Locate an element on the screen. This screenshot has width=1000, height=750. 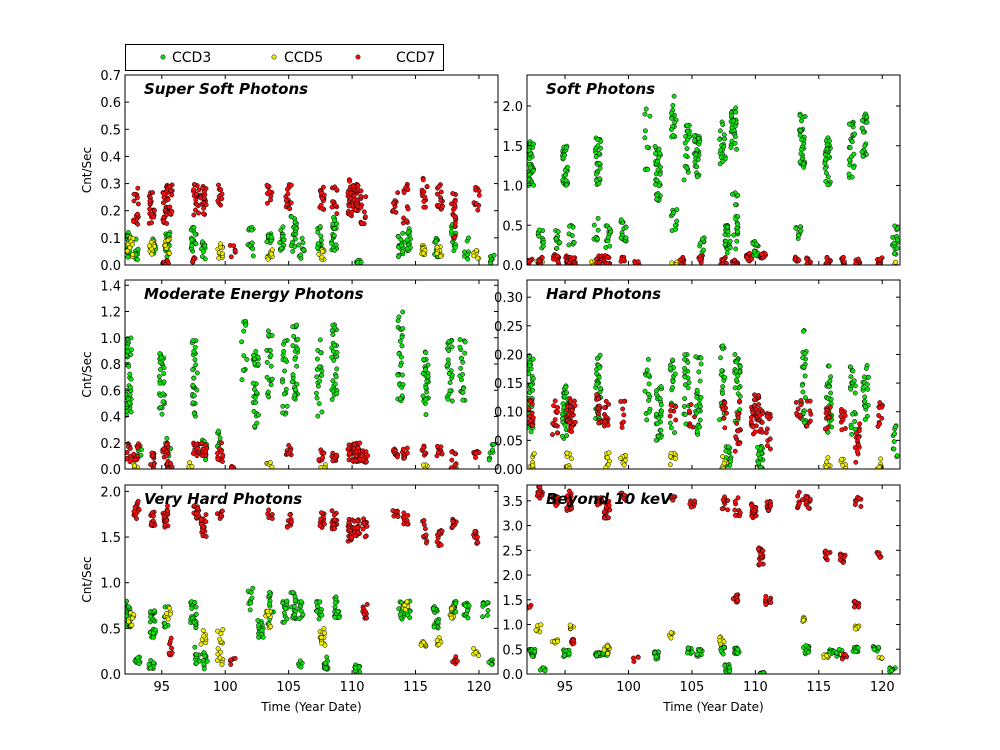
y-axis-label: Cnt/Sec is located at coordinates (87, 374).